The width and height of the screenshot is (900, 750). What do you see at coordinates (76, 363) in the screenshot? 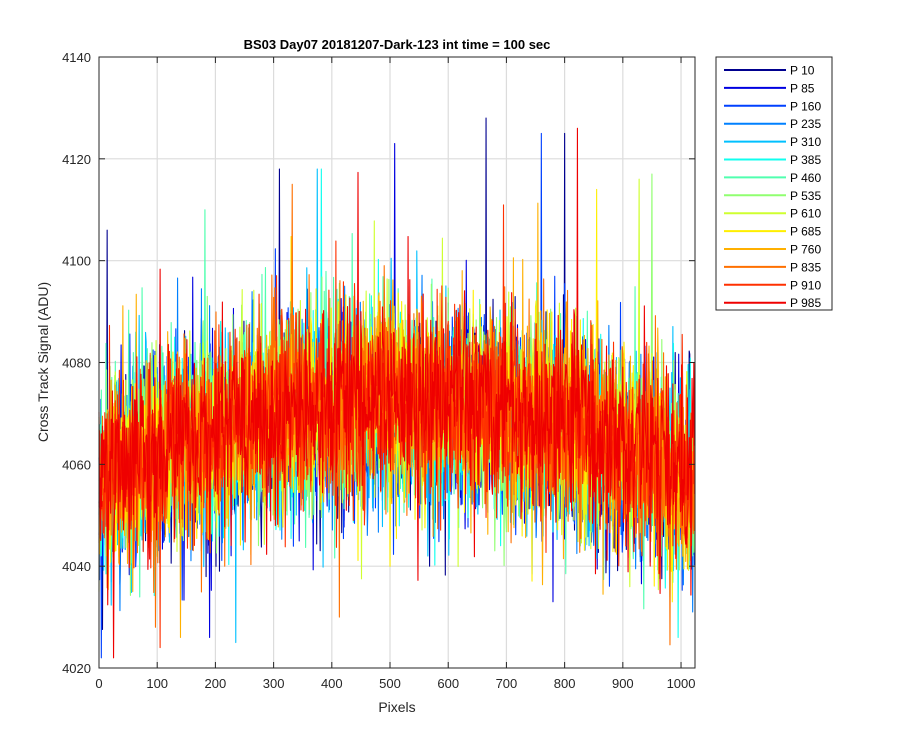
I see `y-tick-label: 4080` at bounding box center [76, 363].